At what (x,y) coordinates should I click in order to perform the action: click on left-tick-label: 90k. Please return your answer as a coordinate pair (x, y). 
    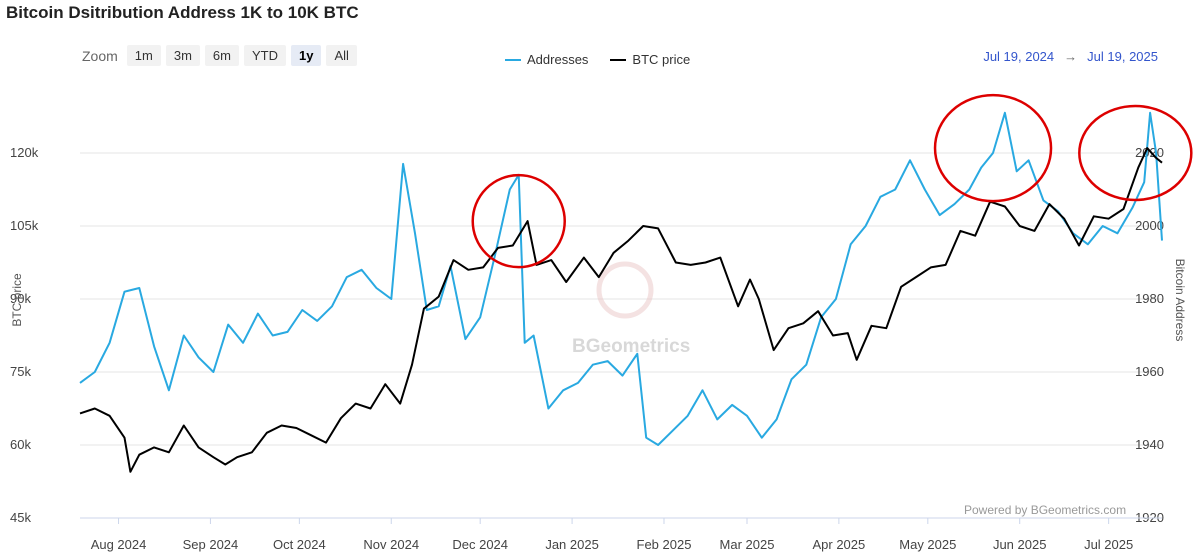
    Looking at the image, I should click on (20, 298).